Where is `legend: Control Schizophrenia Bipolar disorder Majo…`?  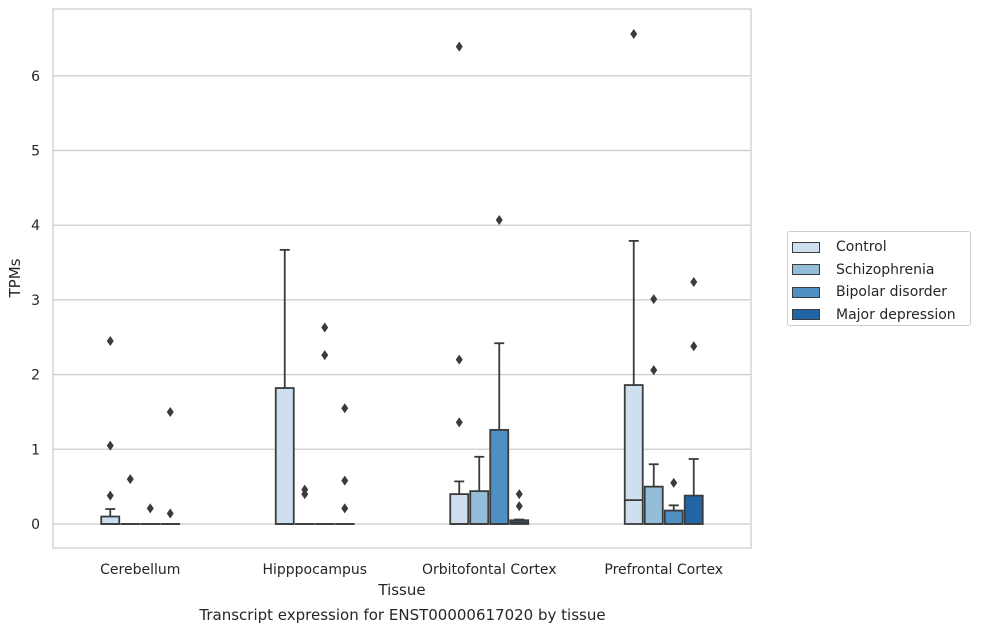
legend: Control Schizophrenia Bipolar disorder Majo… is located at coordinates (879, 278).